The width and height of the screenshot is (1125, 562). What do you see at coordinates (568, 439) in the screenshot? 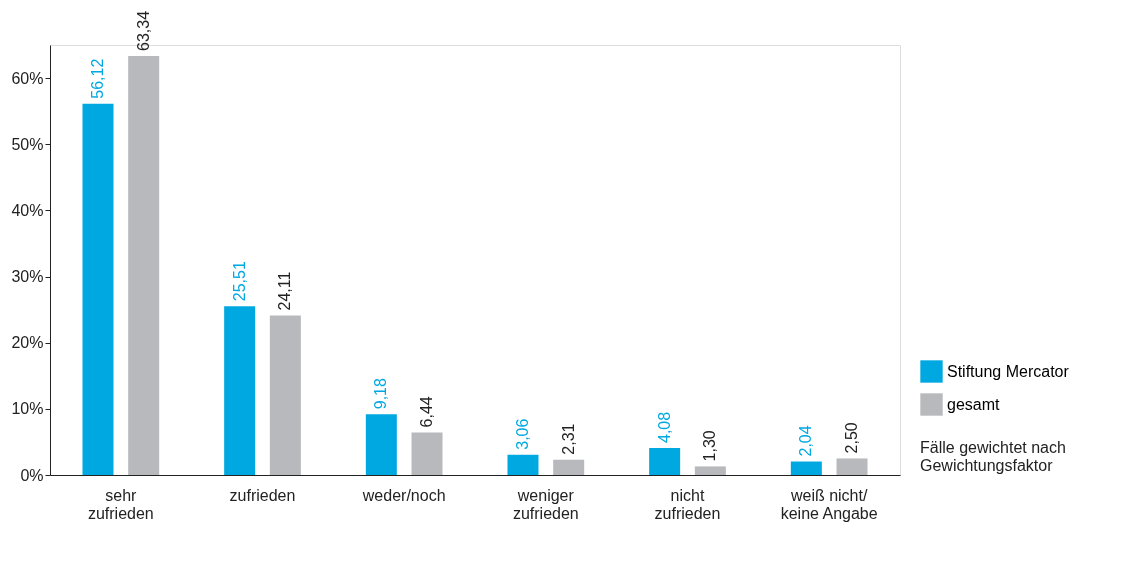
I see `data-label: 2,31` at bounding box center [568, 439].